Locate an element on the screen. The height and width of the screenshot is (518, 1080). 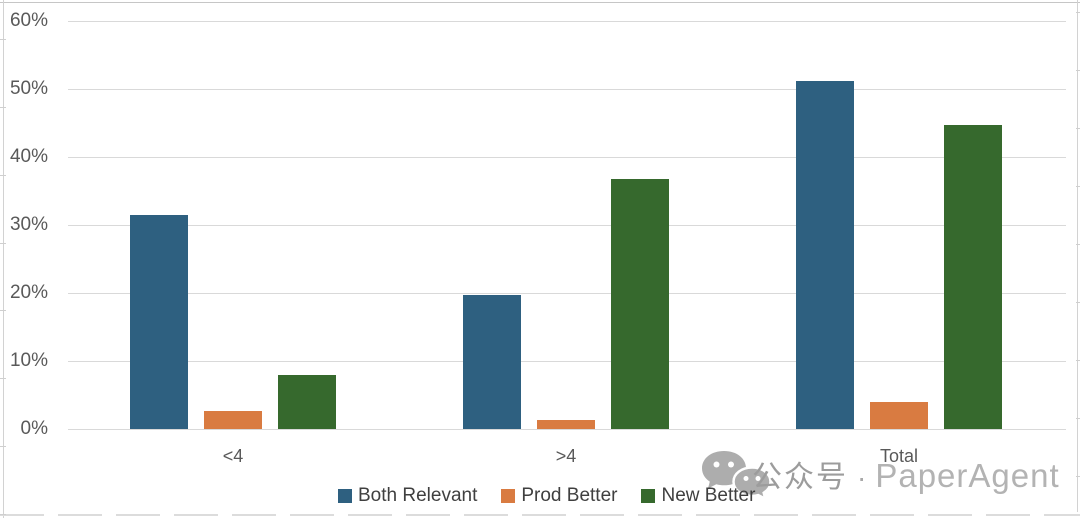
watermark-en-text: PaperAgent is located at coordinates (967, 475).